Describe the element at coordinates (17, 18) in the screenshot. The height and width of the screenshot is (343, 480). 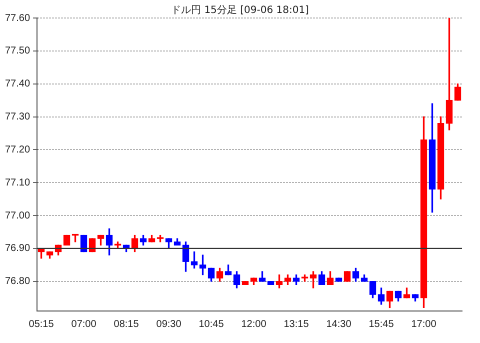
I see `y-tick-label: 77.60` at that location.